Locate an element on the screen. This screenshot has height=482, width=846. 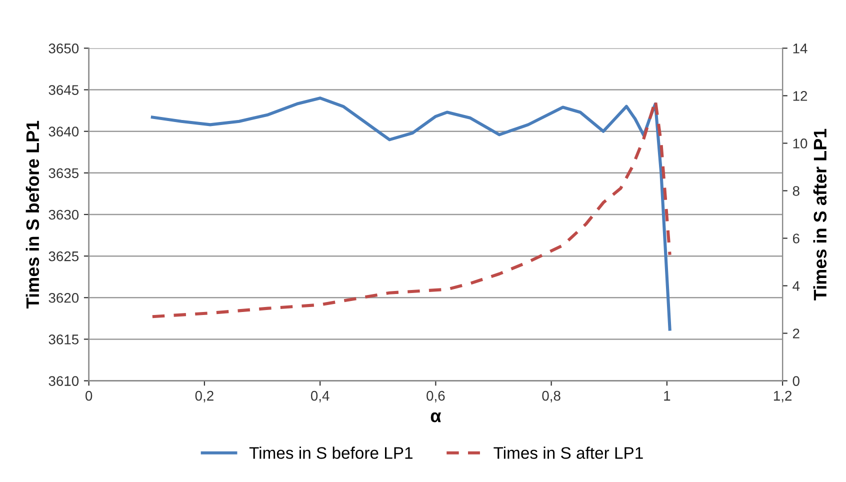
y2-tick-label: 6 is located at coordinates (796, 239).